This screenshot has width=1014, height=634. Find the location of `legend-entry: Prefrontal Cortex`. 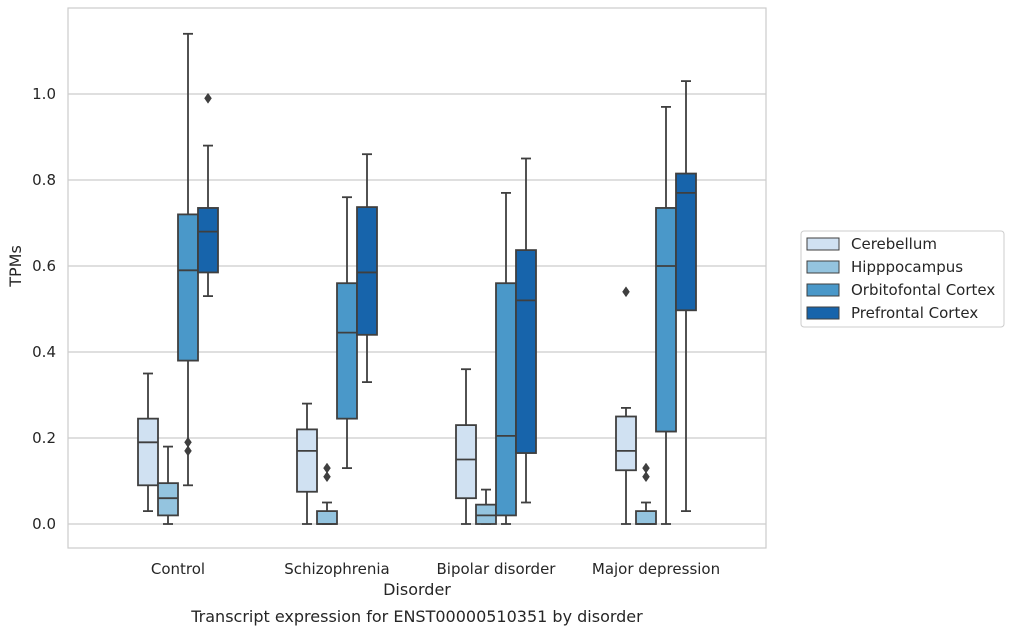

legend-entry: Prefrontal Cortex is located at coordinates (914, 313).